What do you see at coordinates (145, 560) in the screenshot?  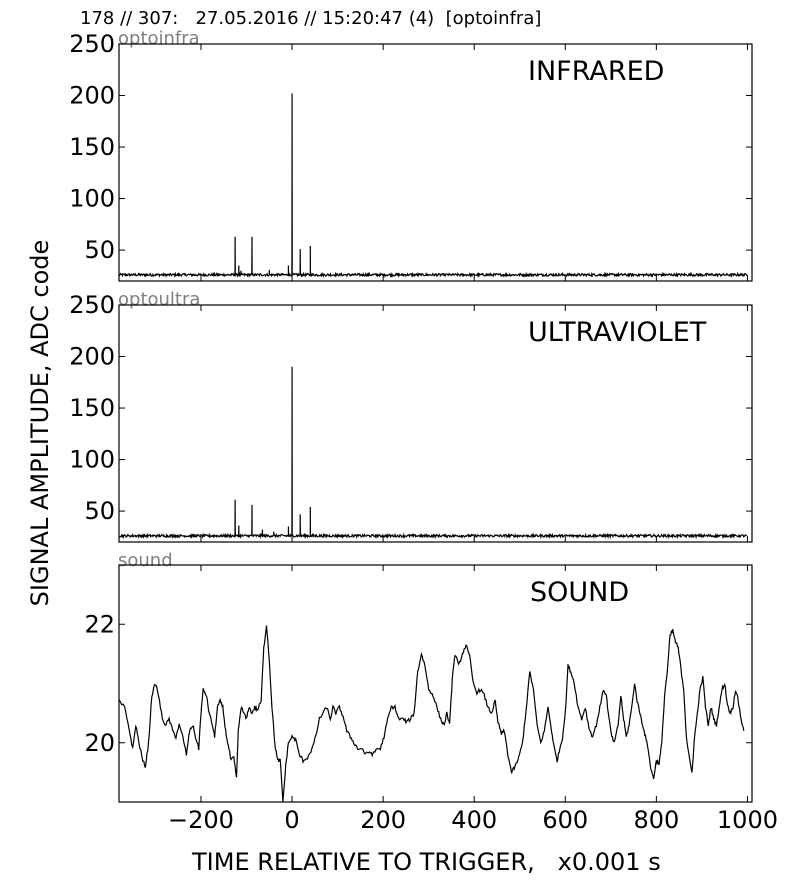 I see `panel-tag-sound: sound` at bounding box center [145, 560].